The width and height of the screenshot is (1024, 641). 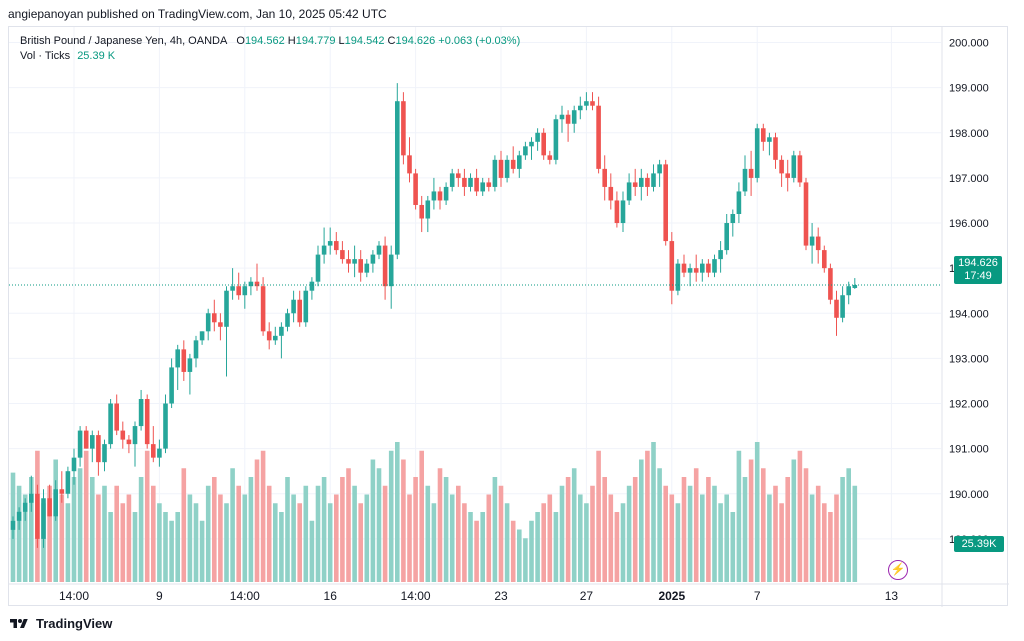 What do you see at coordinates (45, 56) in the screenshot?
I see `volume-label: Vol · Ticks` at bounding box center [45, 56].